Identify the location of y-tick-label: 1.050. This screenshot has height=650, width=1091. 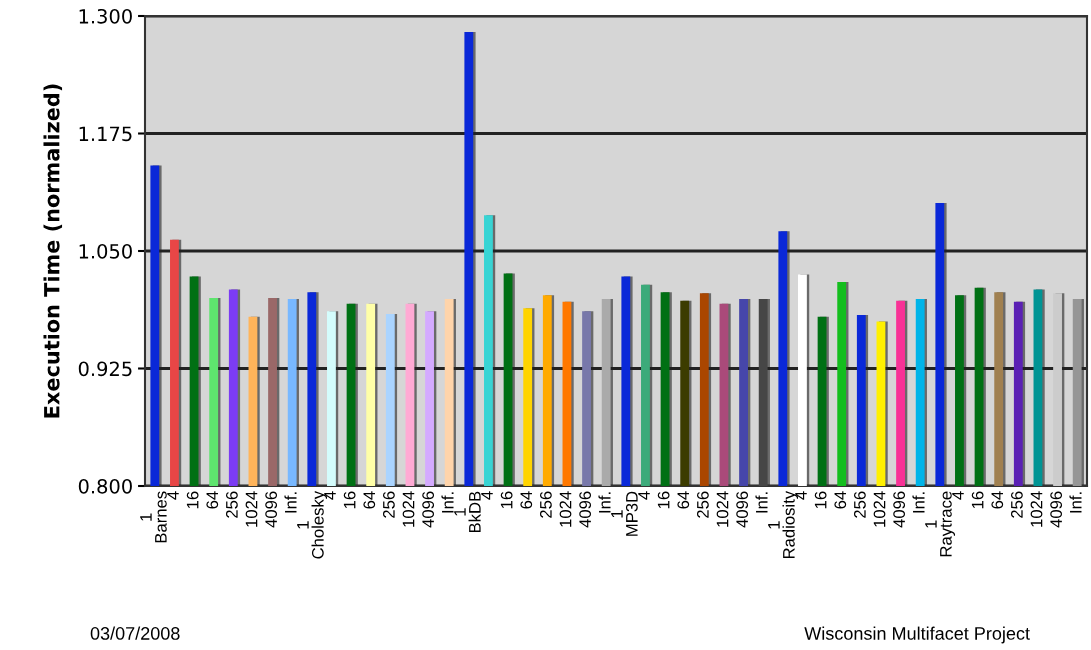
(105, 251).